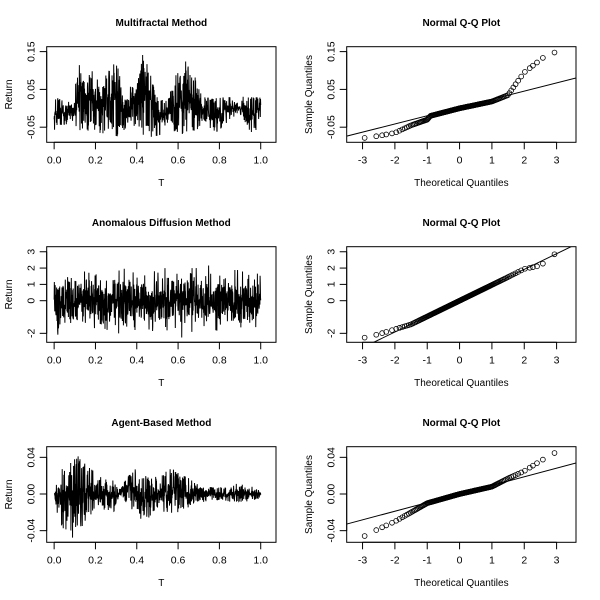 This screenshot has height=600, width=600. Describe the element at coordinates (332, 268) in the screenshot. I see `y-tick-label: 2` at that location.